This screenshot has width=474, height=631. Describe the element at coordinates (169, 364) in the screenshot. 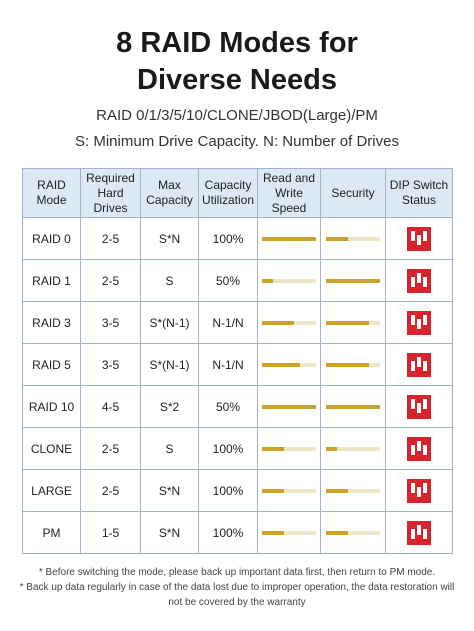

I see `cell: S*(N-1)` at that location.